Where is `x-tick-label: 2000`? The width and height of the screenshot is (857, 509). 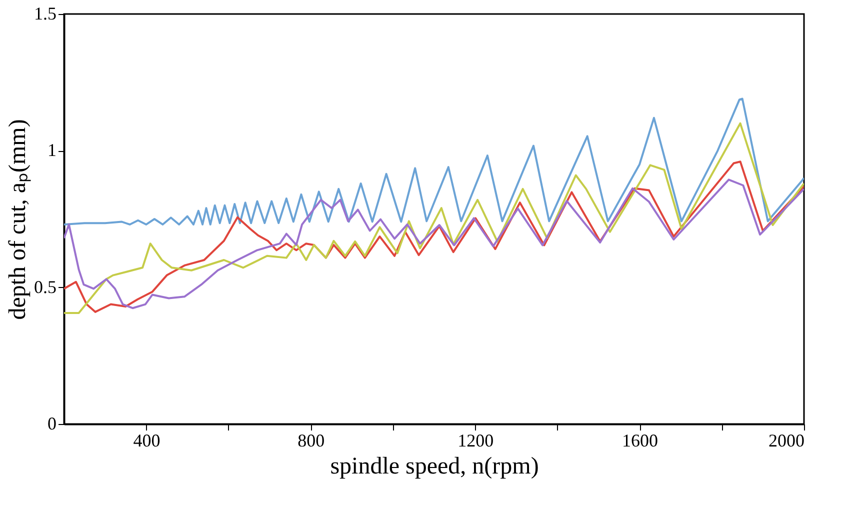
x-tick-label: 2000 is located at coordinates (786, 440).